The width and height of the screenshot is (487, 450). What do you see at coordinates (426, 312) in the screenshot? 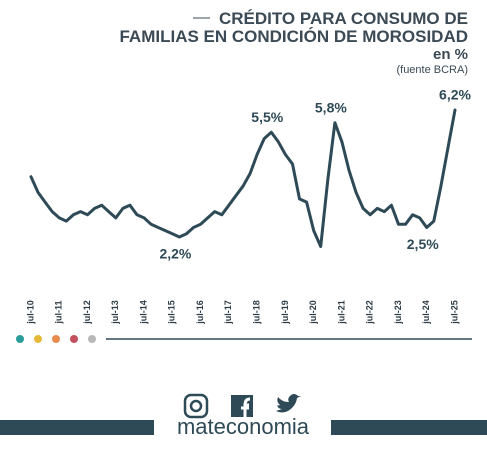
I see `x-tick-label: jul-24` at bounding box center [426, 312].